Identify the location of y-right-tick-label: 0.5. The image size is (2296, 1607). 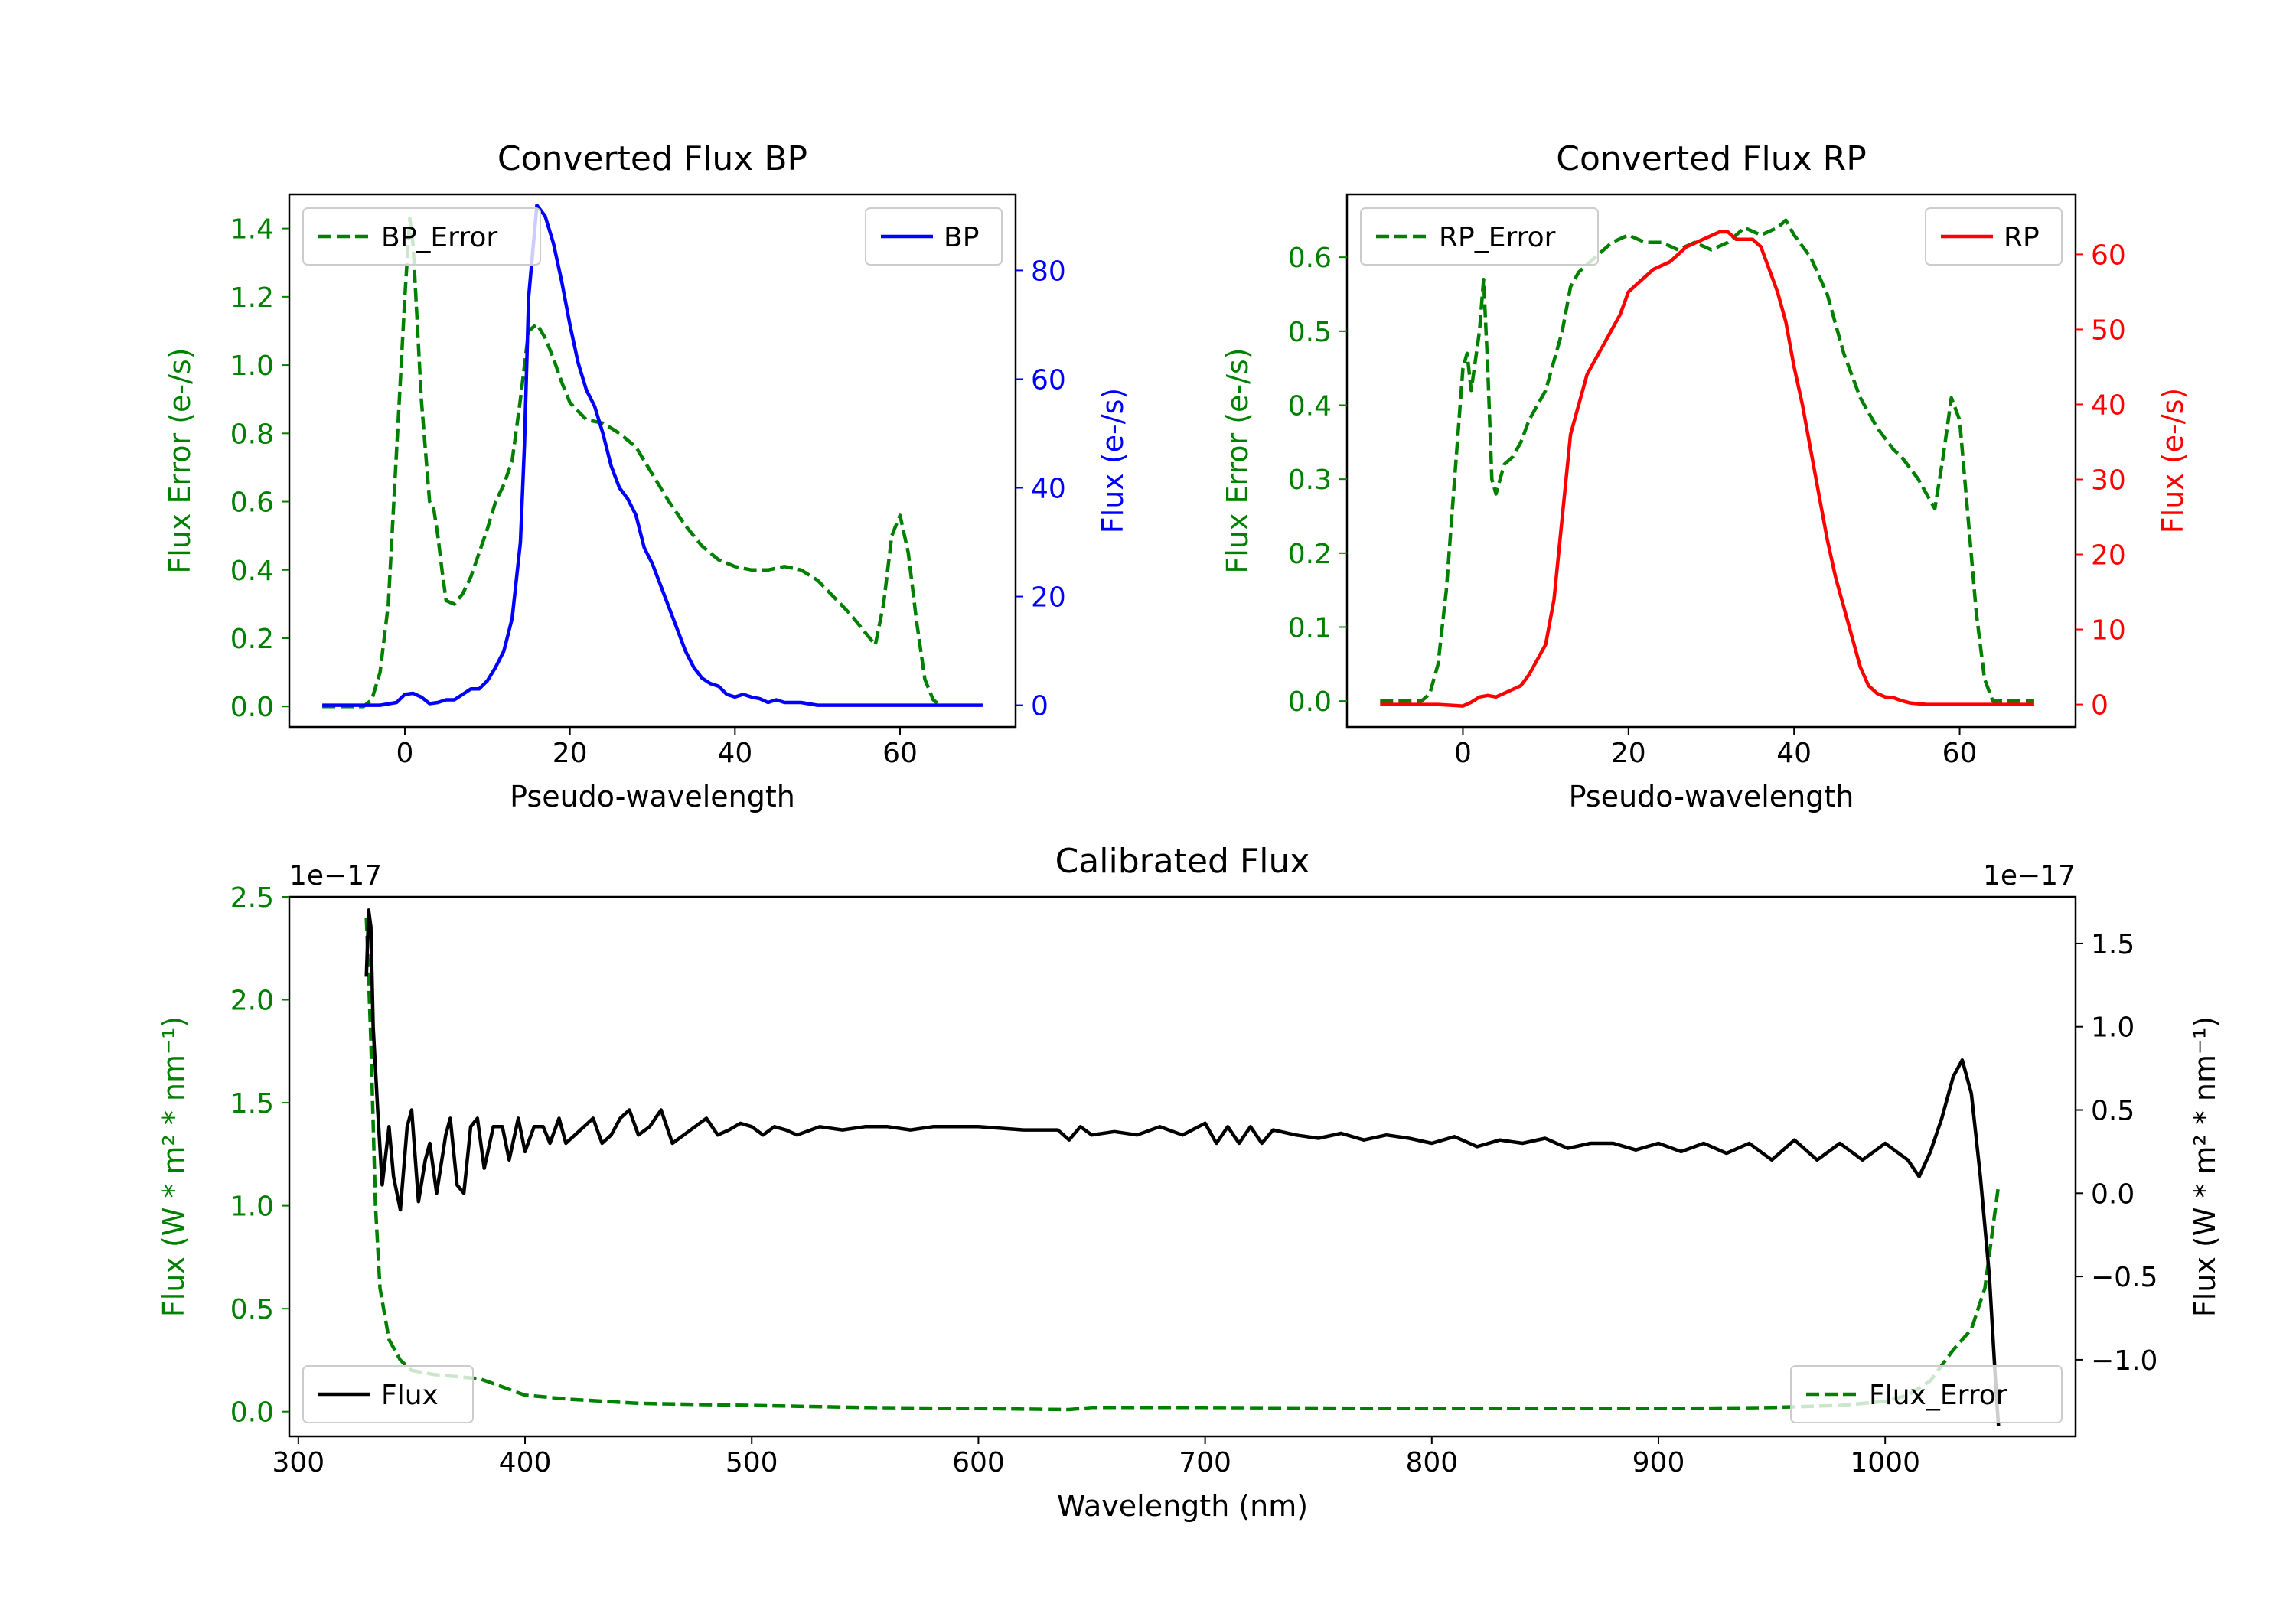
(2113, 1111).